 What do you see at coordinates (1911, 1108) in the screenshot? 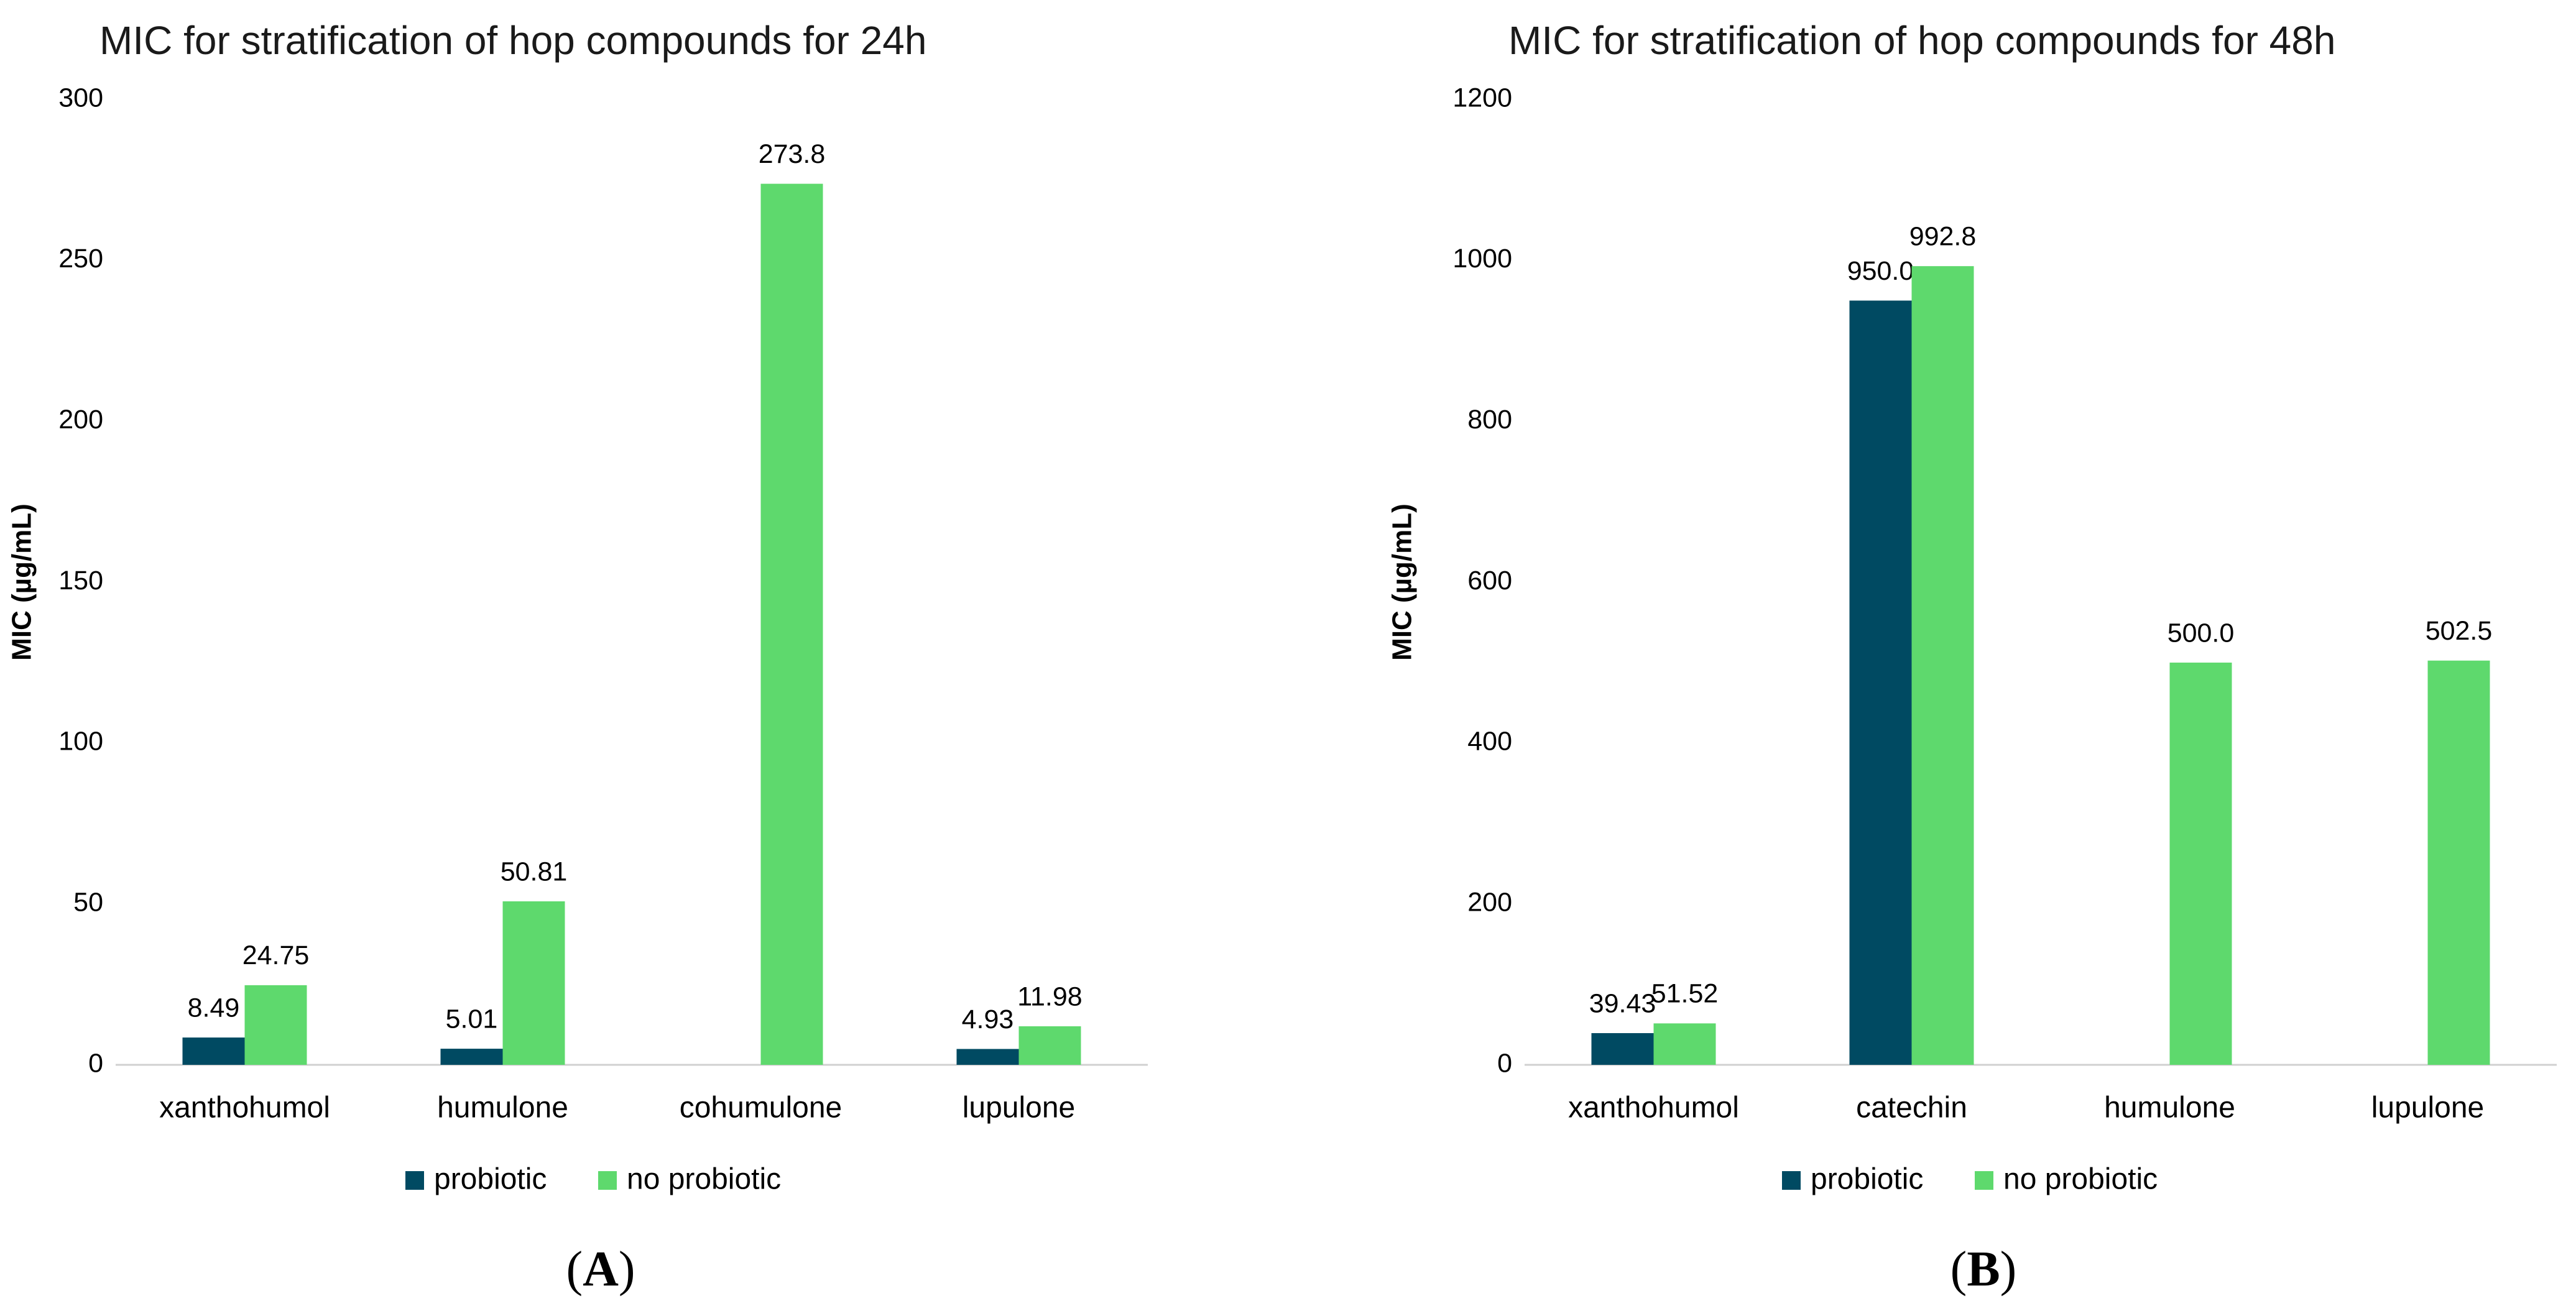
I see `x-tick-label: catechin` at bounding box center [1911, 1108].